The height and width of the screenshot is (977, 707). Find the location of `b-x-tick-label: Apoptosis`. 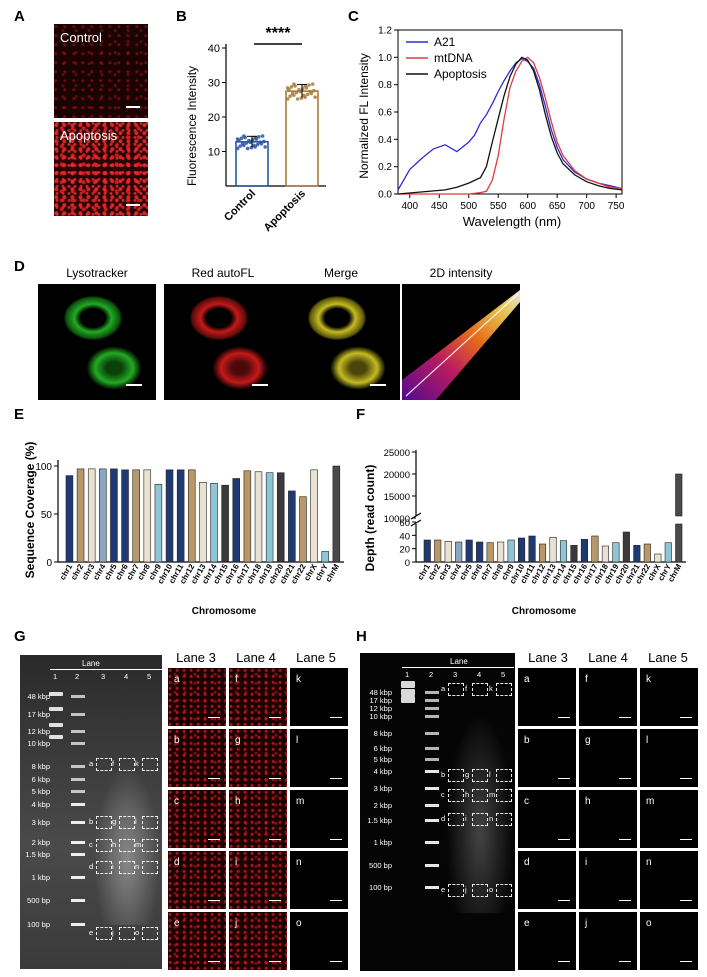

b-x-tick-label: Apoptosis is located at coordinates (285, 211).